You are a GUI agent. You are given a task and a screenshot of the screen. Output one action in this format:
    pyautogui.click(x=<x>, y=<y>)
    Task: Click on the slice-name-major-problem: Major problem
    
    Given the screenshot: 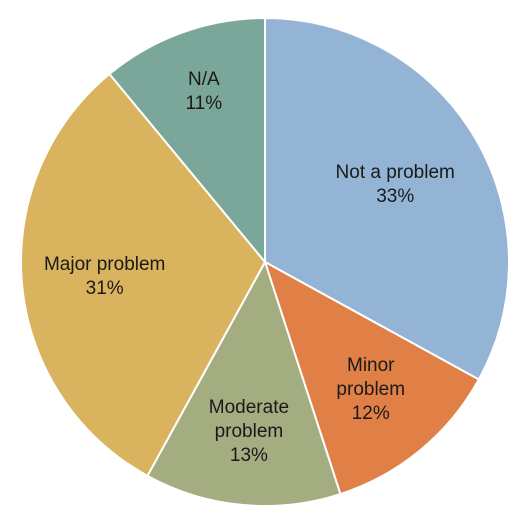 What is the action you would take?
    pyautogui.click(x=104, y=264)
    